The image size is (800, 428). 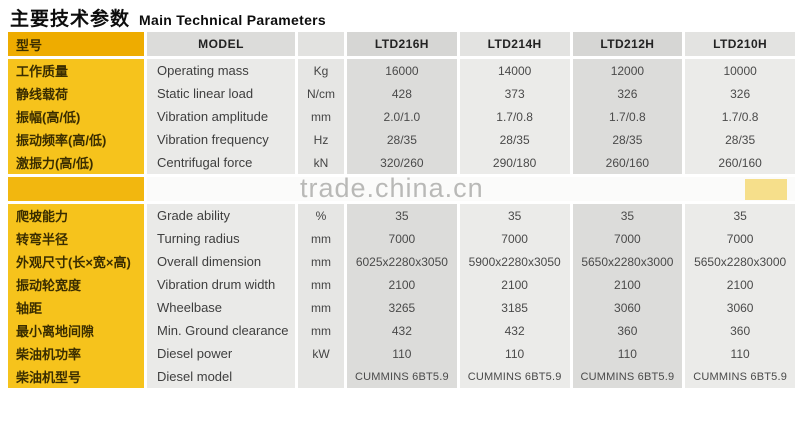 I want to click on header-model-ltd216h: LTD216H, so click(x=402, y=44).